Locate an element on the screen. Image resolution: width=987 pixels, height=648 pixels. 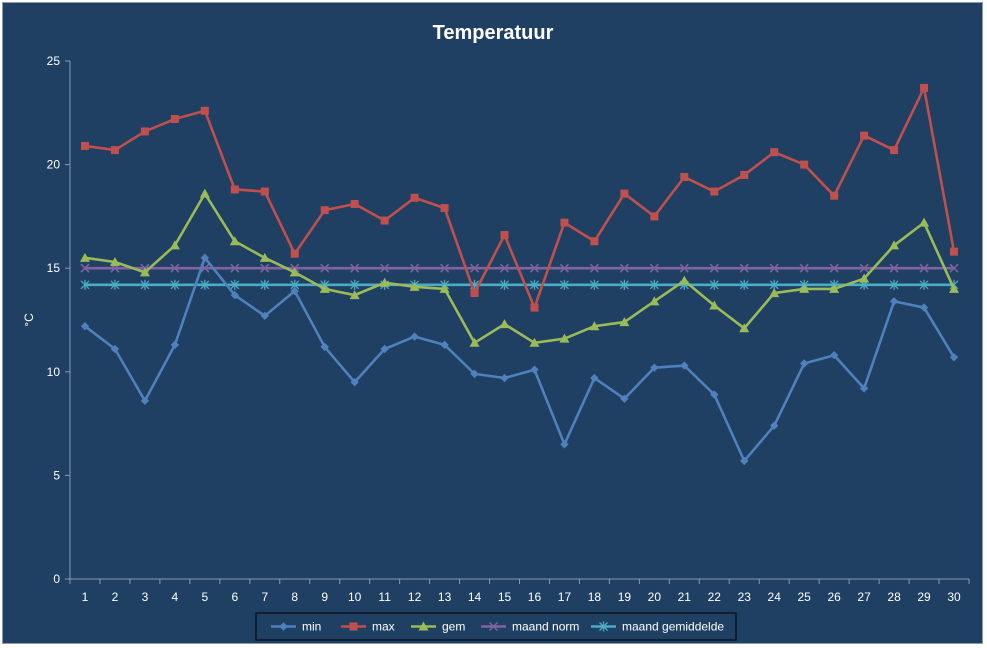
x-tick-label: 6 is located at coordinates (234, 597).